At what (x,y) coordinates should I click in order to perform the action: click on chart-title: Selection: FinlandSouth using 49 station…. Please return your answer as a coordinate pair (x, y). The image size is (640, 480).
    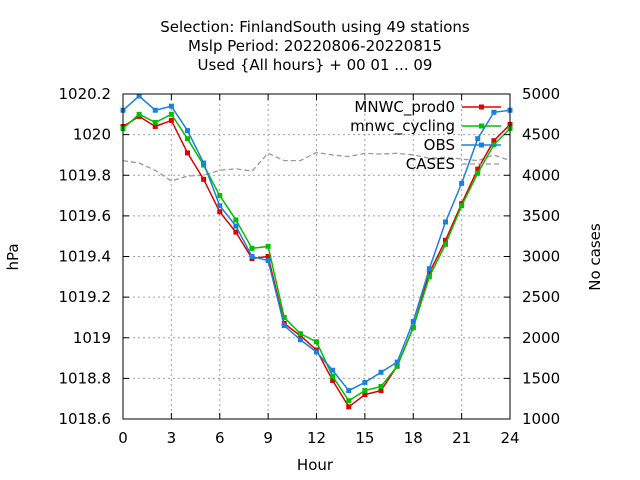
    Looking at the image, I should click on (315, 46).